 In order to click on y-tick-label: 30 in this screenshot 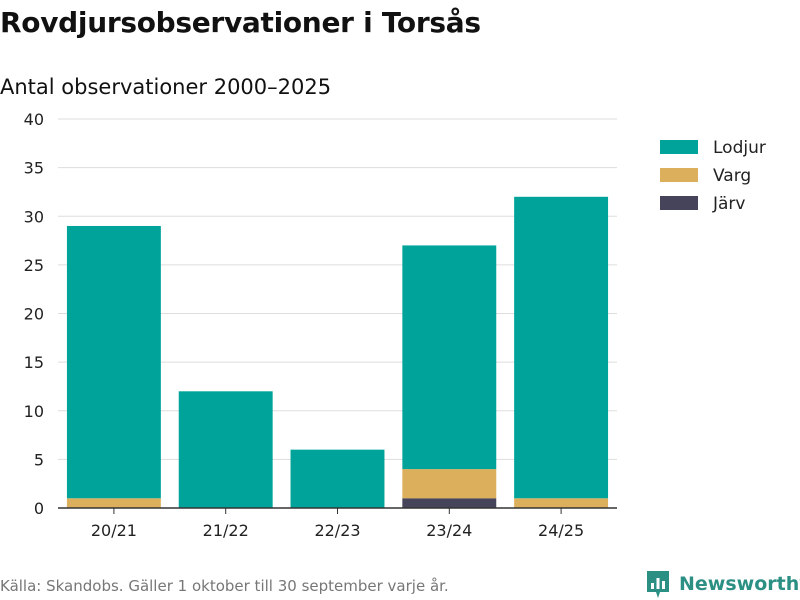, I will do `click(34, 216)`.